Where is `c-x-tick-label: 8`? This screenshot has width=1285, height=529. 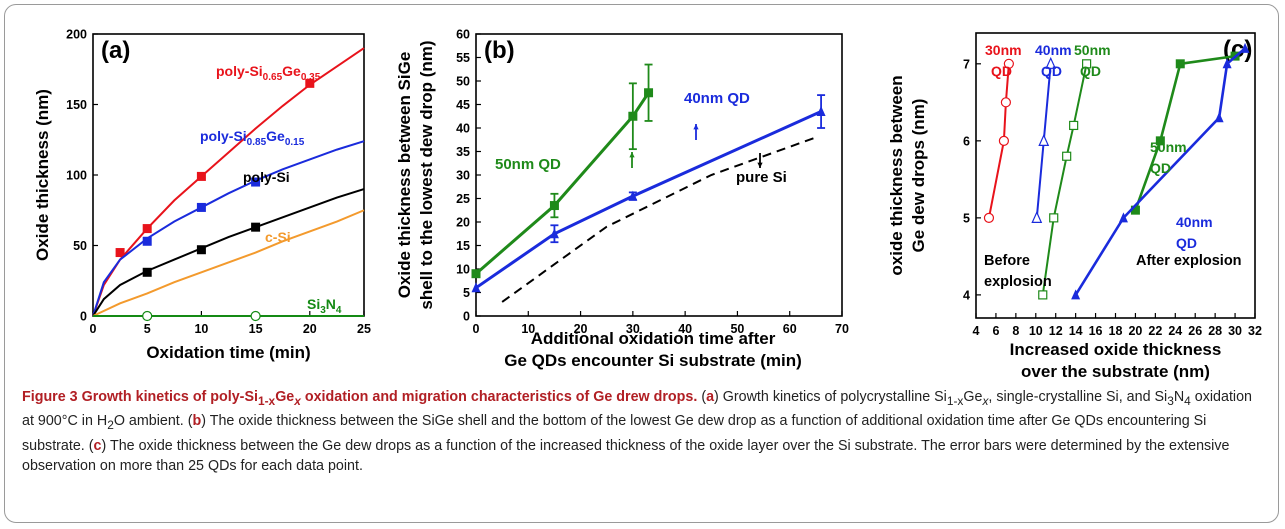 c-x-tick-label: 8 is located at coordinates (1015, 331).